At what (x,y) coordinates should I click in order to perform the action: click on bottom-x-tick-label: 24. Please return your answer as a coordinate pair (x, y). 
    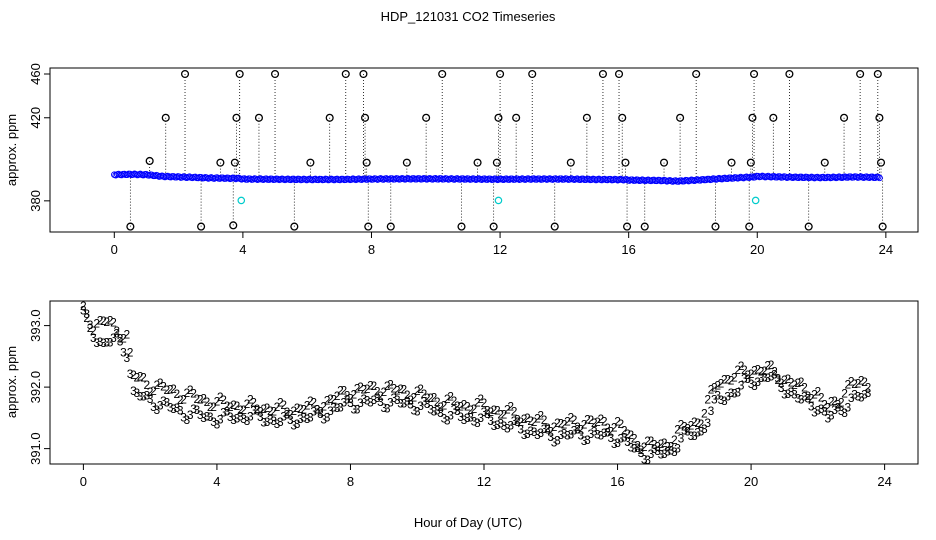
    Looking at the image, I should click on (884, 481).